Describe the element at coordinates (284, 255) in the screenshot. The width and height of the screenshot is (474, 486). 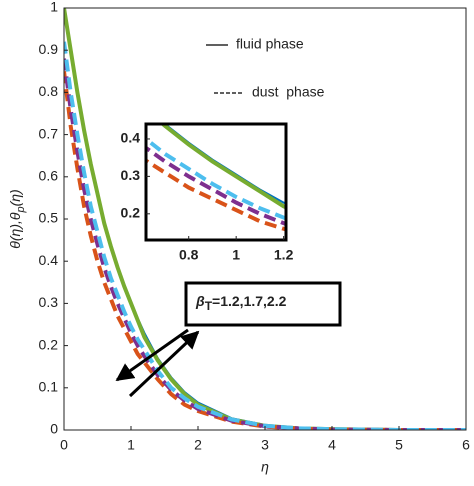
I see `x-tick-label: 1.2` at that location.